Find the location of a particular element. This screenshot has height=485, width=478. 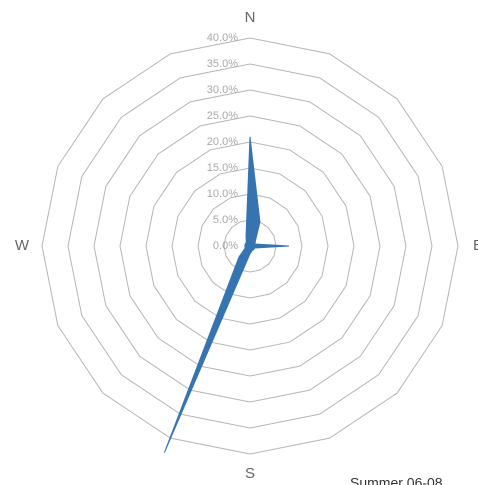

y-tick-label: 15.0% is located at coordinates (222, 168).